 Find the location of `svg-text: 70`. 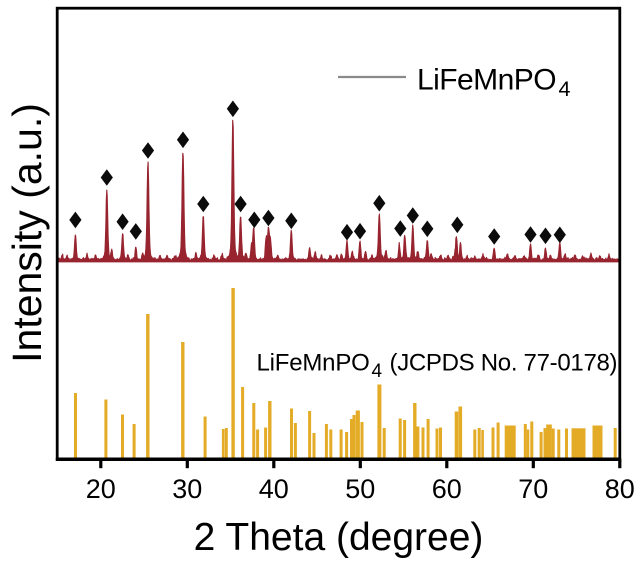

svg-text: 70 is located at coordinates (533, 489).